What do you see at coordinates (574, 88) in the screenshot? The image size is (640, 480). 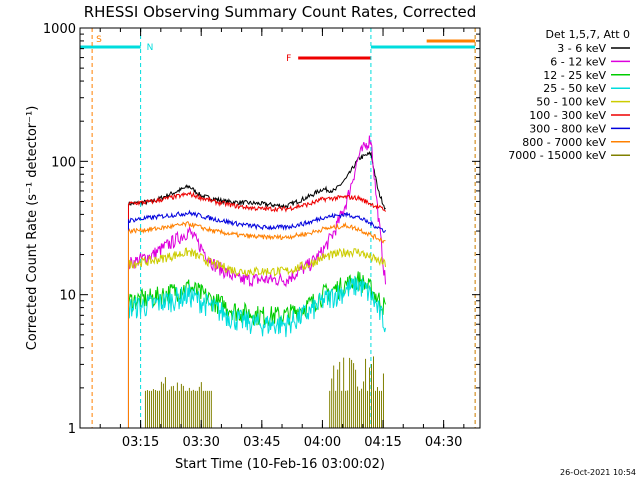 I see `legend-entry-label: 25 - 50 keV` at bounding box center [574, 88].